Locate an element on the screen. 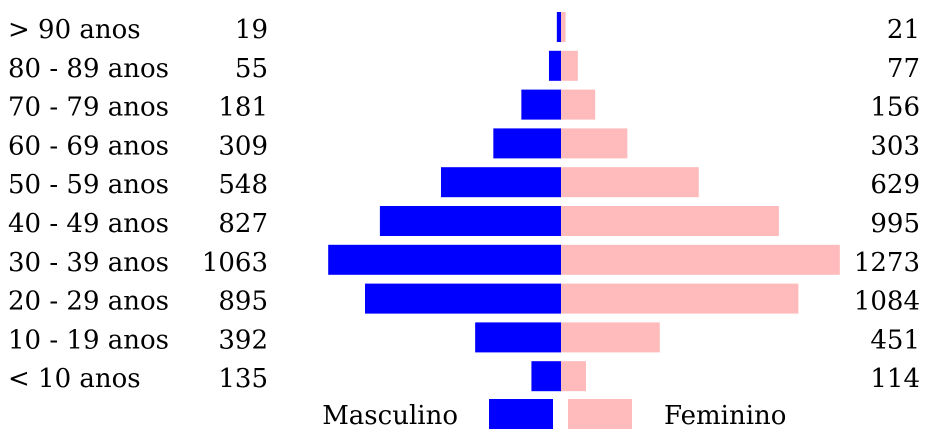 Image resolution: width=928 pixels, height=429 pixels. value-label-feminino-40-49-anos: 995 is located at coordinates (895, 224).